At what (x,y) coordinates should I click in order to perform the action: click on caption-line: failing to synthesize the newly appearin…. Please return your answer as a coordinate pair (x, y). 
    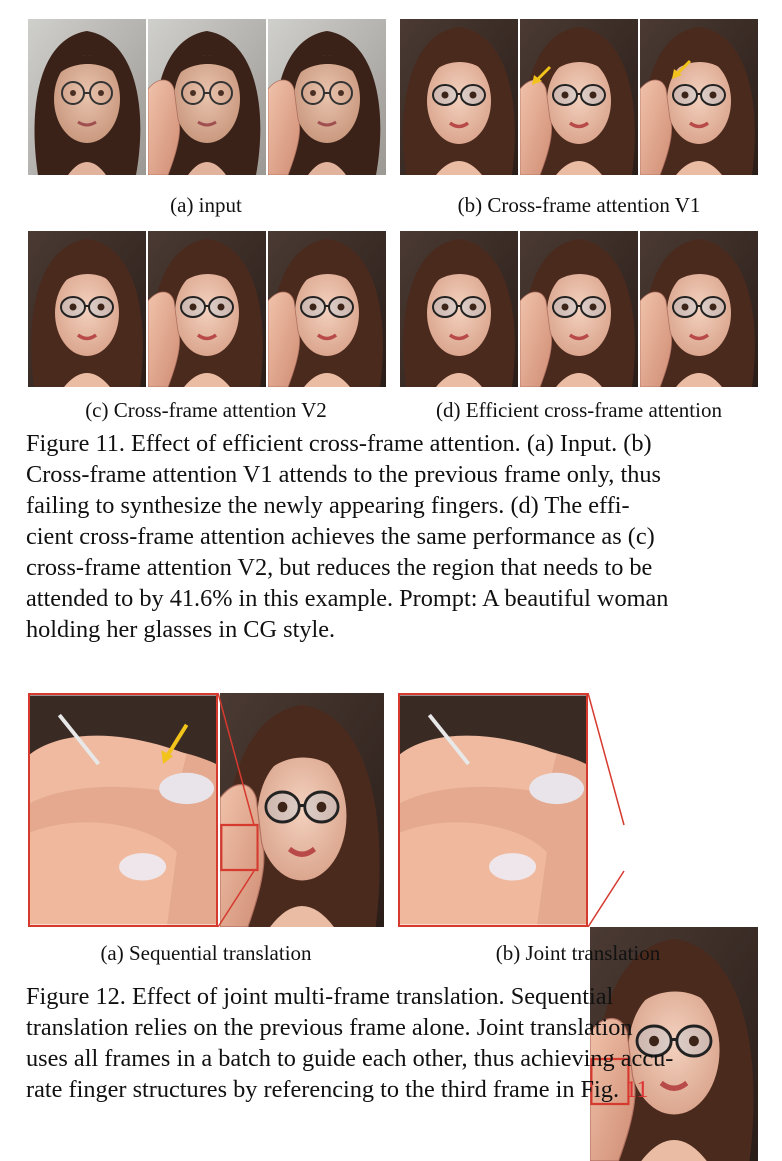
    Looking at the image, I should click on (328, 505).